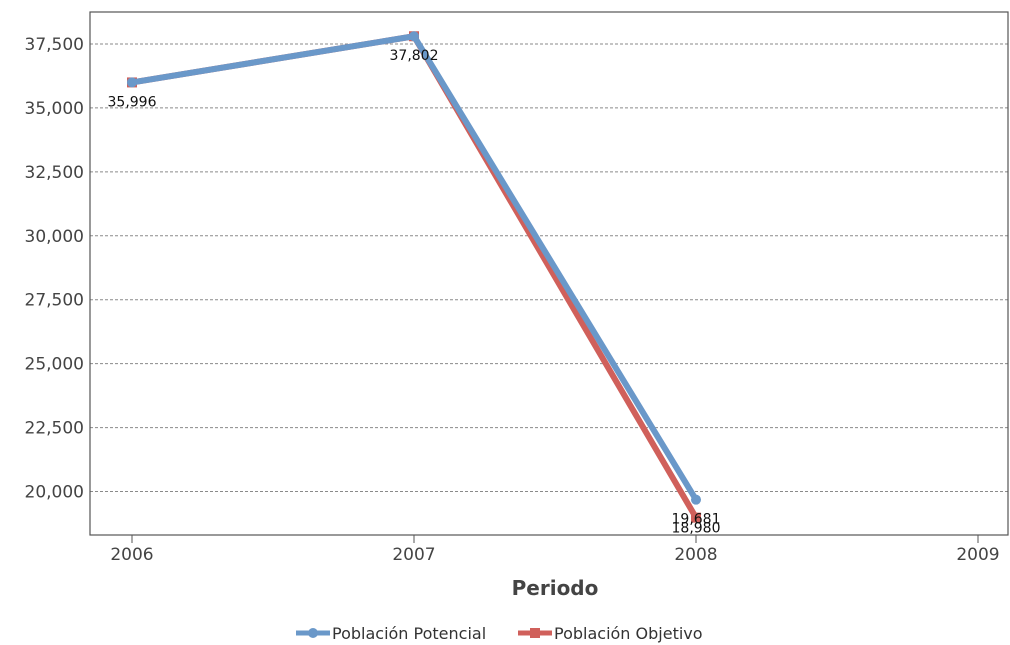 Image resolution: width=1010 pixels, height=645 pixels. I want to click on legend: Población Potencial Población Objetivo, so click(499, 633).